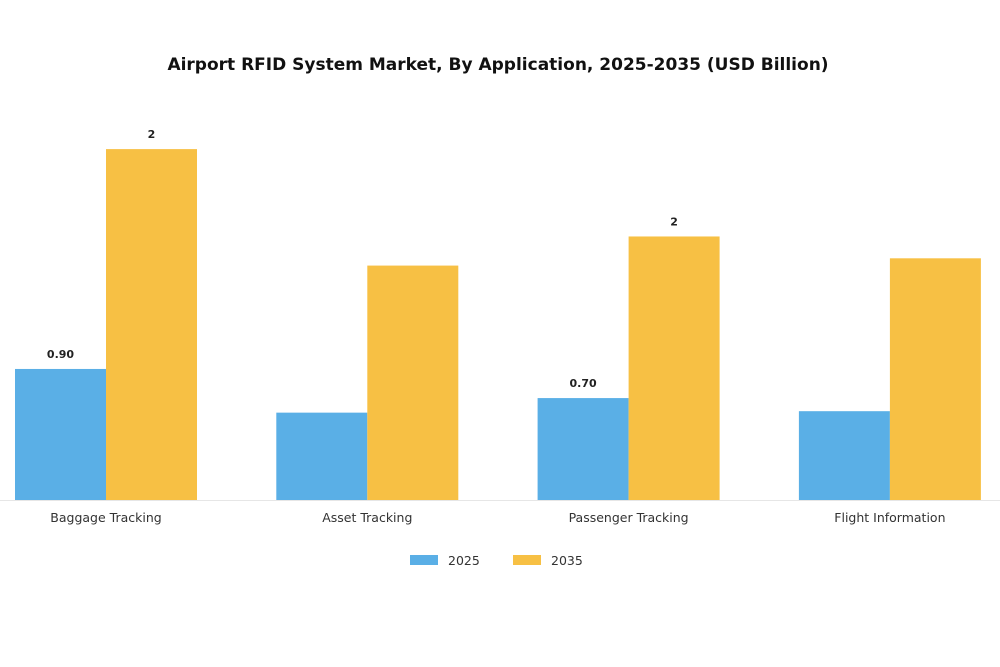 The height and width of the screenshot is (667, 1000). What do you see at coordinates (889, 517) in the screenshot?
I see `x-tick-label: Flight Information` at bounding box center [889, 517].